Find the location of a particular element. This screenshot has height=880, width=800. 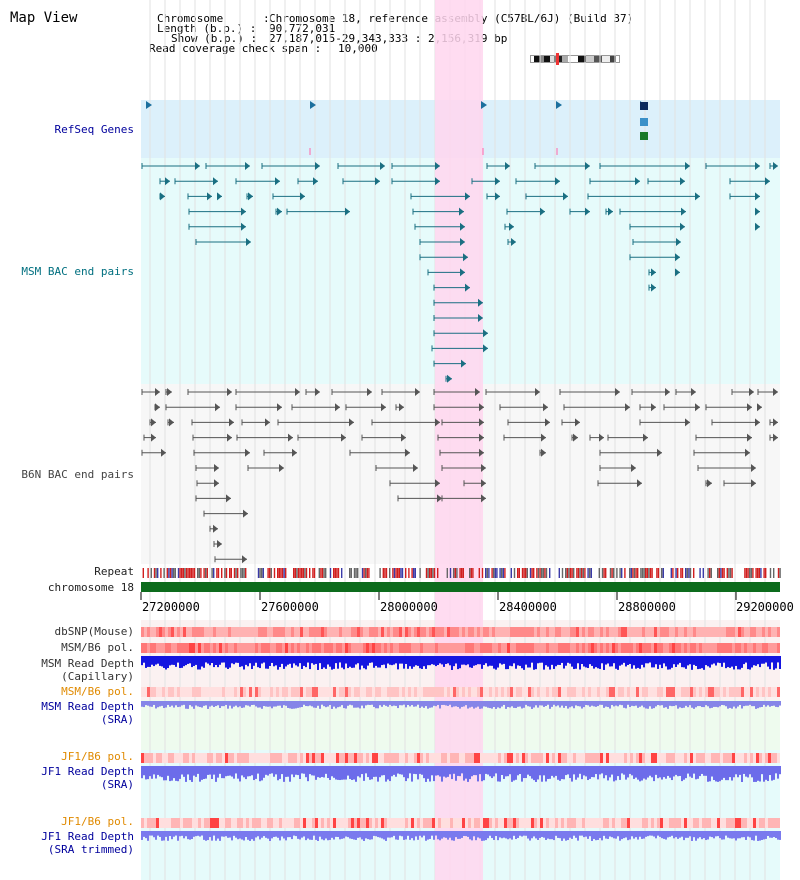

axis-tick-label: 28800000 is located at coordinates (647, 607).